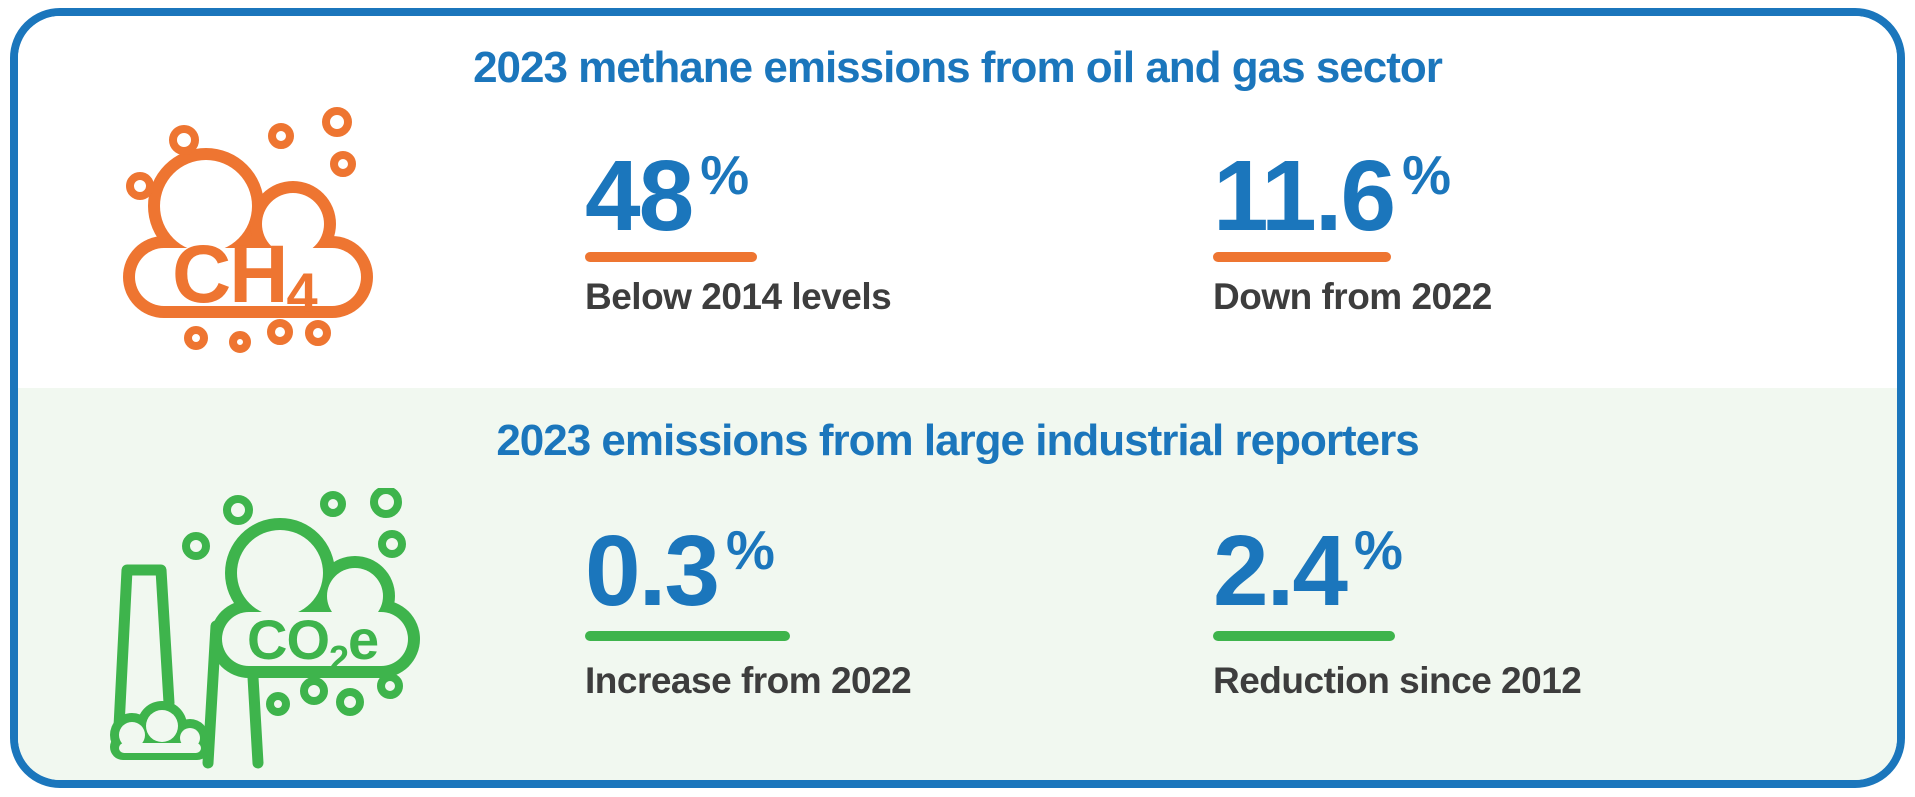  What do you see at coordinates (1352, 296) in the screenshot?
I see `stat-label: Down from 2022` at bounding box center [1352, 296].